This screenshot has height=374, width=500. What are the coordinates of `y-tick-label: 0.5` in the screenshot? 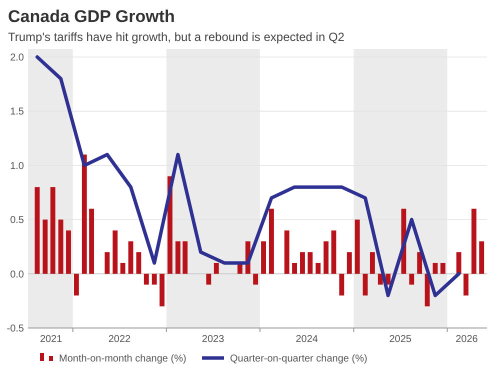 It's located at (17, 220).